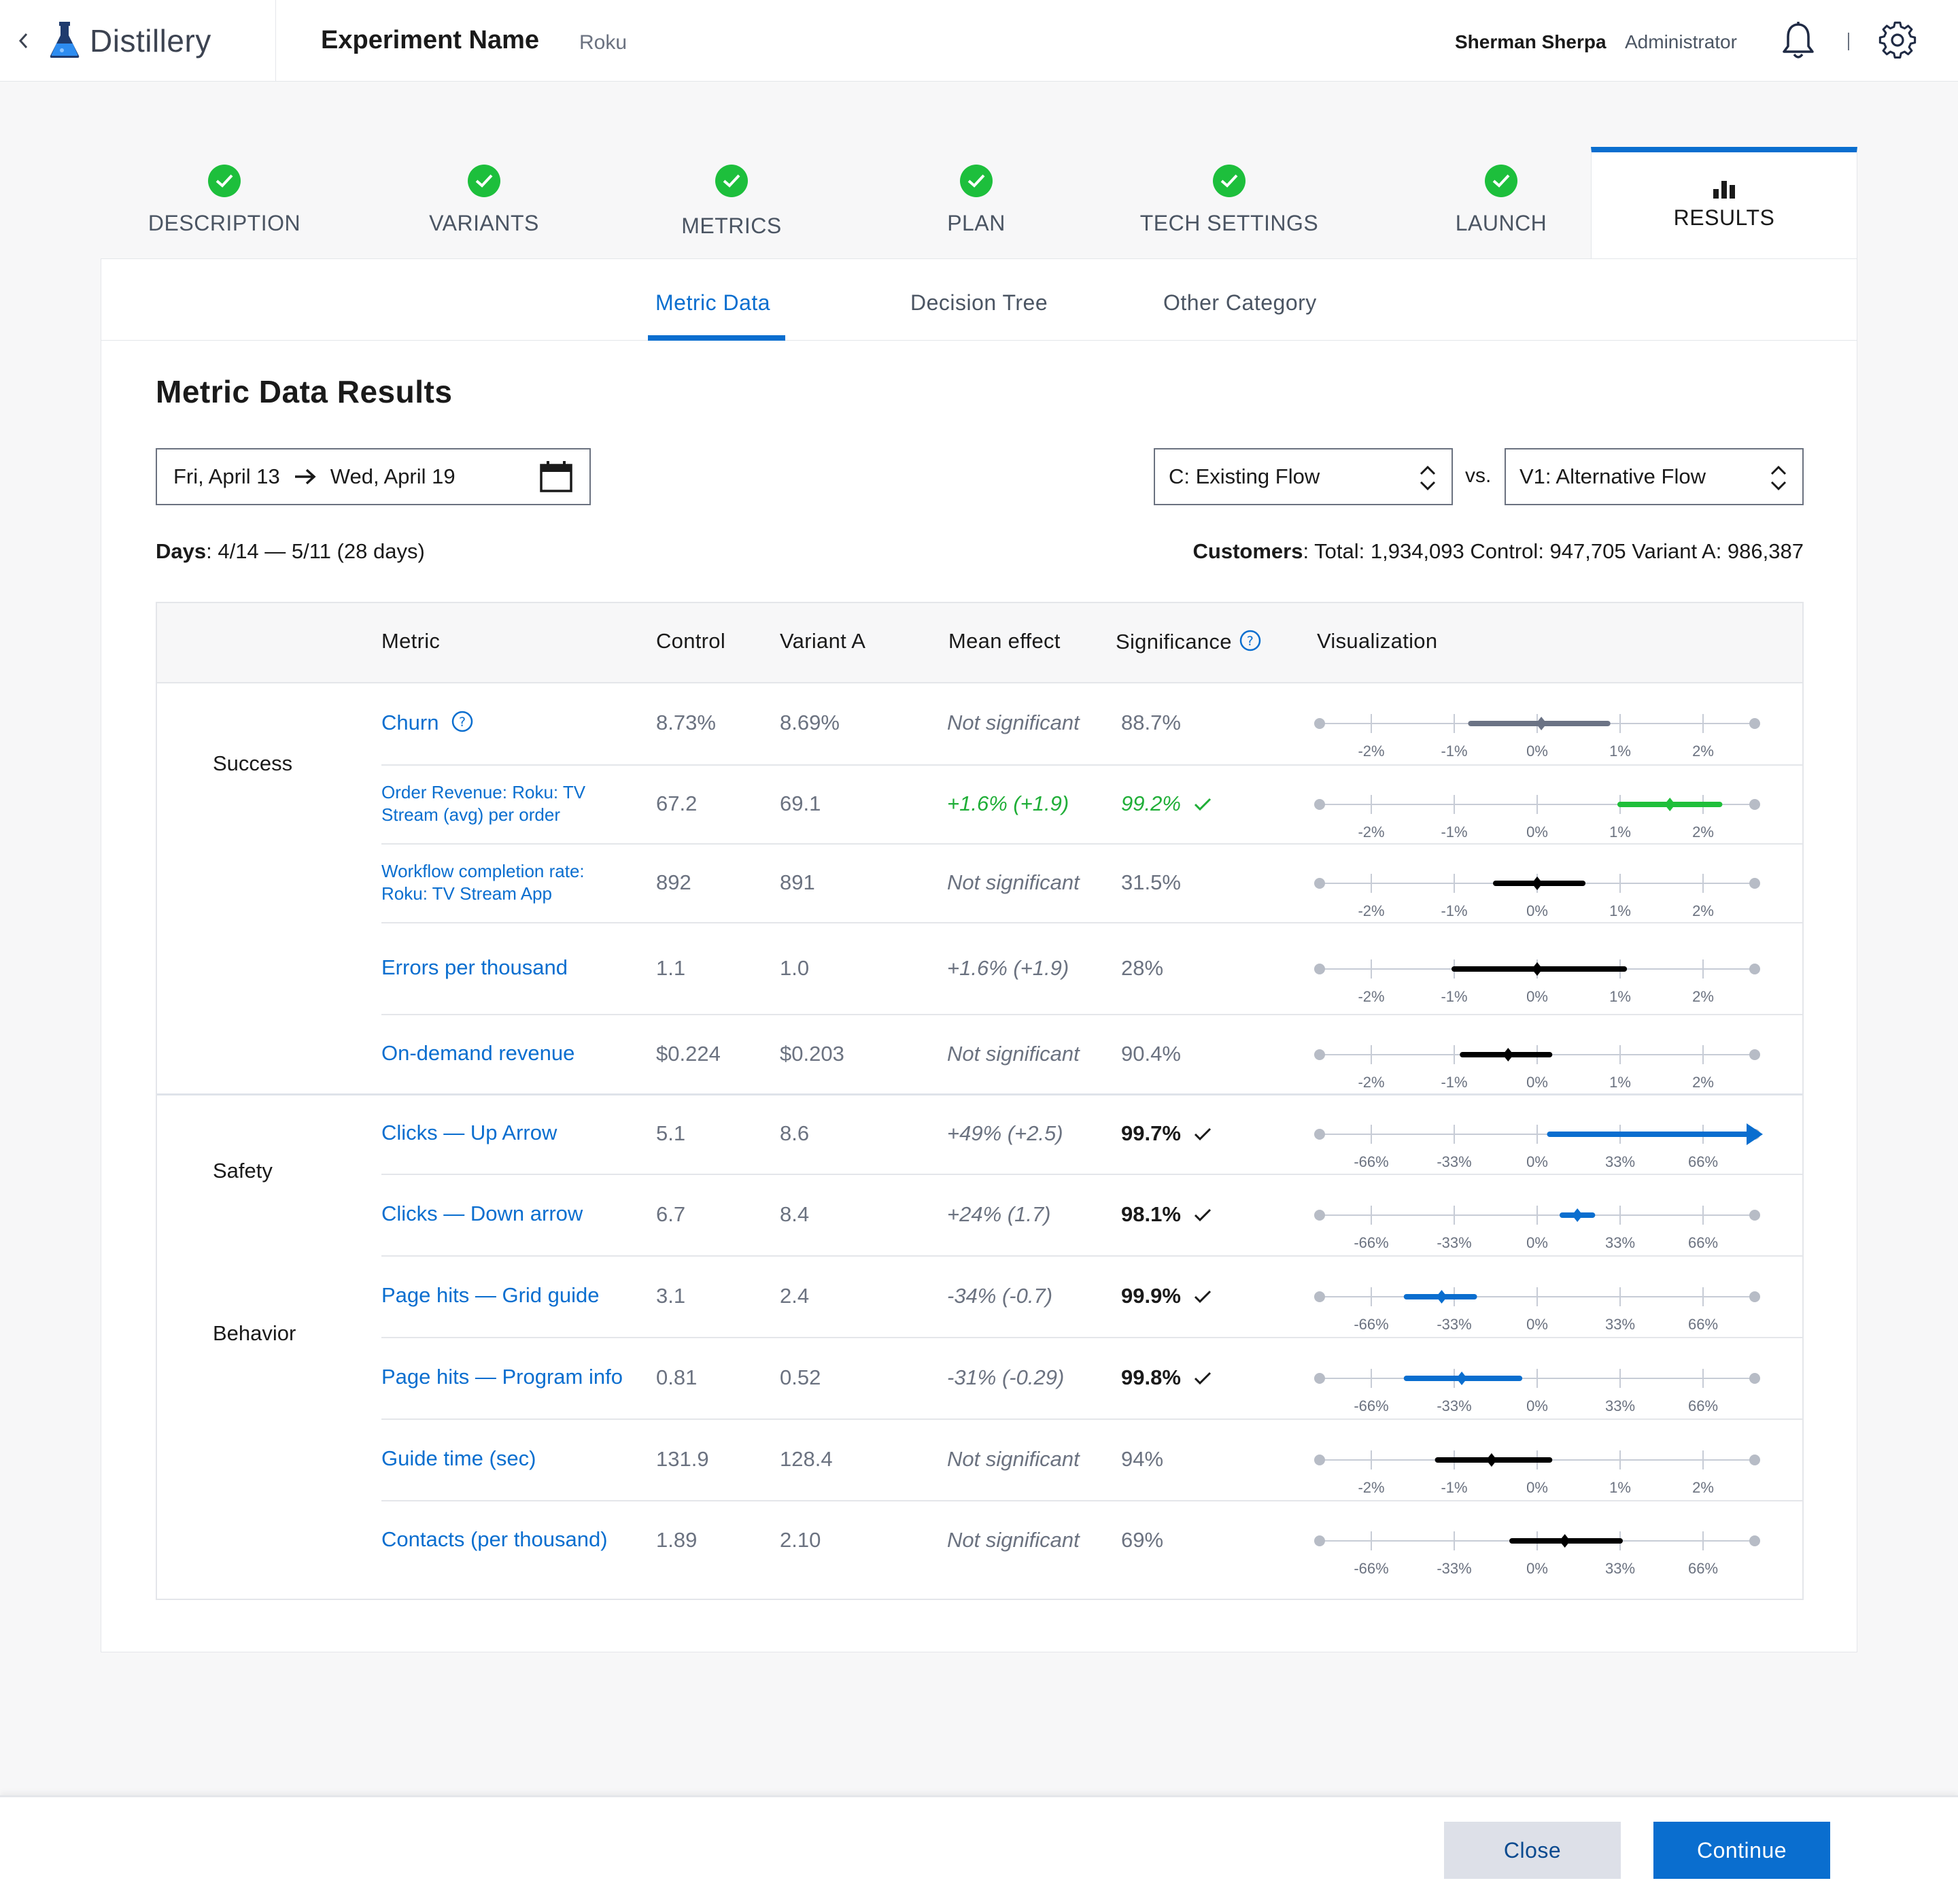 This screenshot has height=1904, width=1958. Describe the element at coordinates (1142, 1459) in the screenshot. I see `significance-text: 94%` at that location.